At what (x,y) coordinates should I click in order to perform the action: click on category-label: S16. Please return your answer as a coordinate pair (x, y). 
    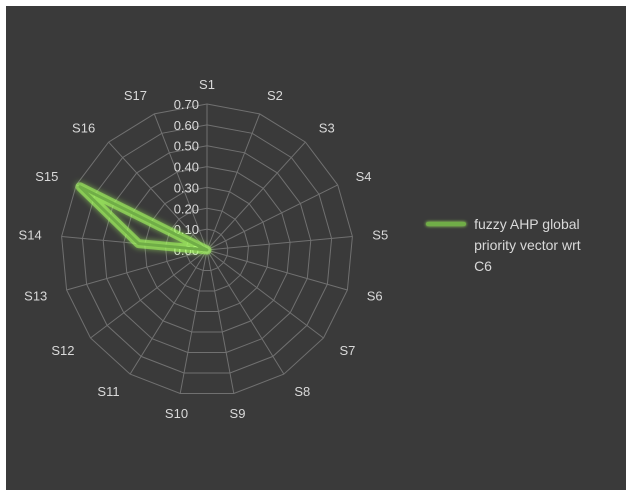
    Looking at the image, I should click on (83, 127).